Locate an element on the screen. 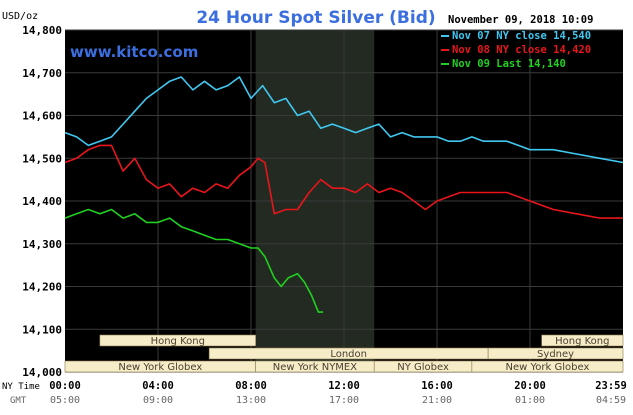  y-tick-label: 14,800 is located at coordinates (42, 30).